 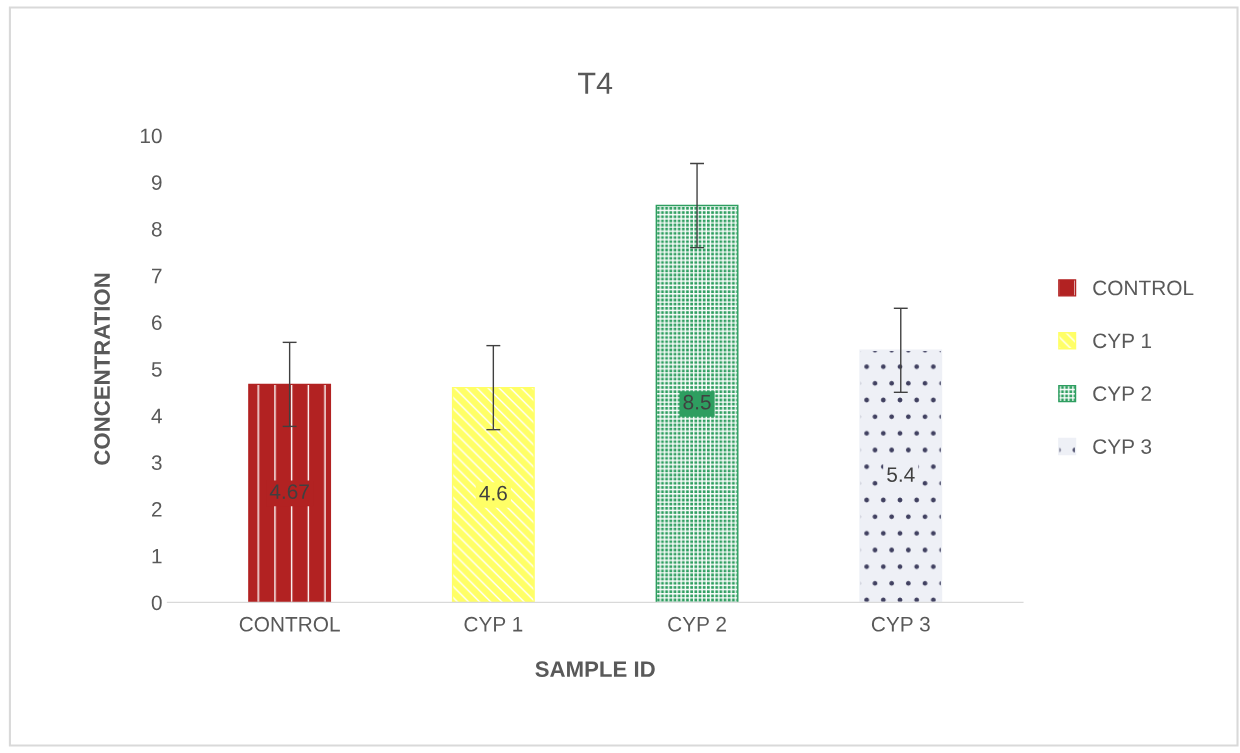 I want to click on y-tick-label: 4, so click(x=156, y=416).